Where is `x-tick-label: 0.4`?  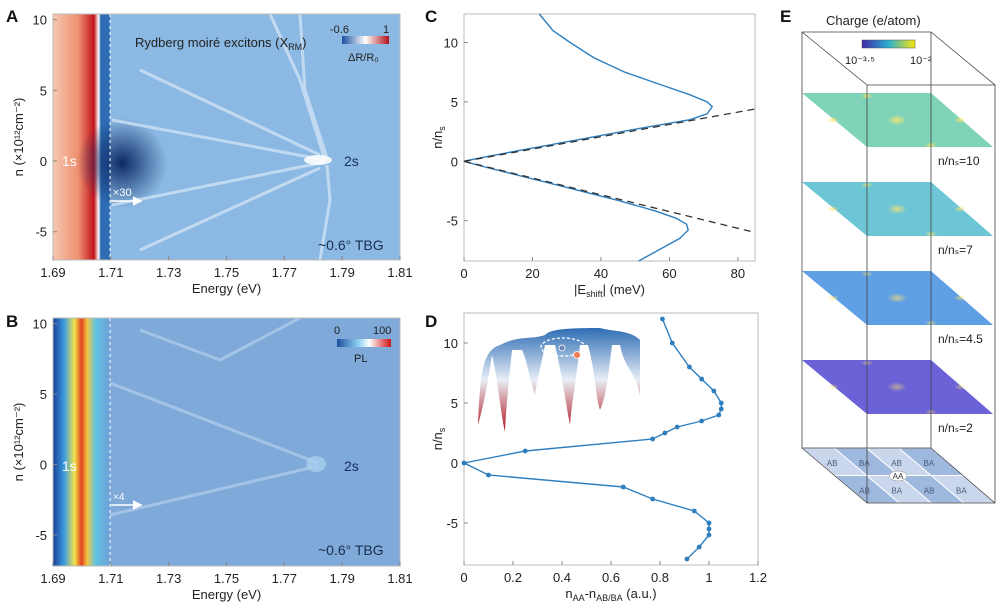
x-tick-label: 0.4 is located at coordinates (562, 577).